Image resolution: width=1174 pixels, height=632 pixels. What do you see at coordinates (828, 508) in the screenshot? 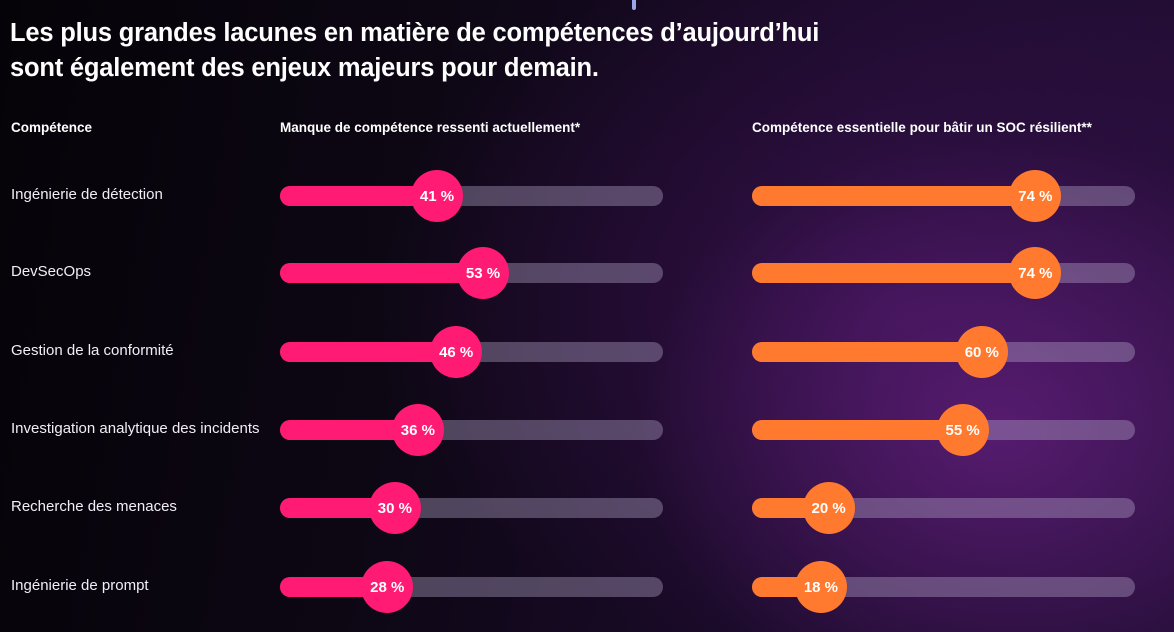
I see `value-label: 20 %` at bounding box center [828, 508].